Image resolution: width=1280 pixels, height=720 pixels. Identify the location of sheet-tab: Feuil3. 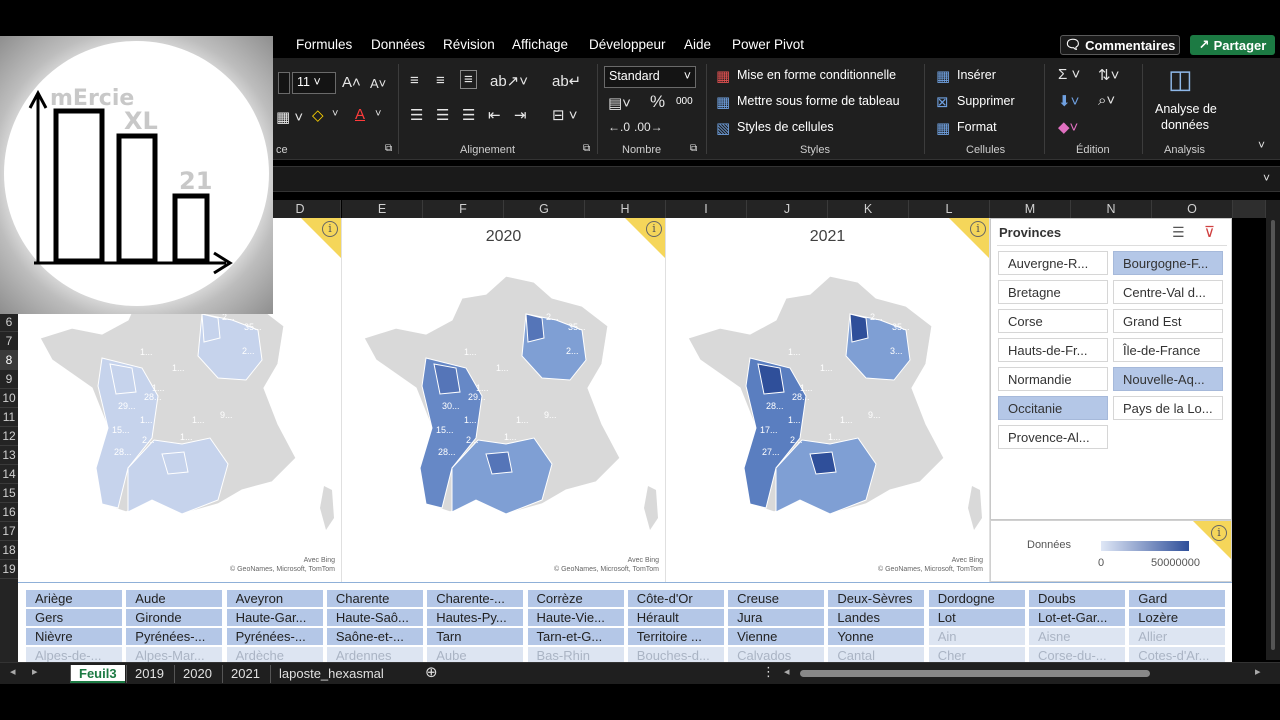
(97, 674).